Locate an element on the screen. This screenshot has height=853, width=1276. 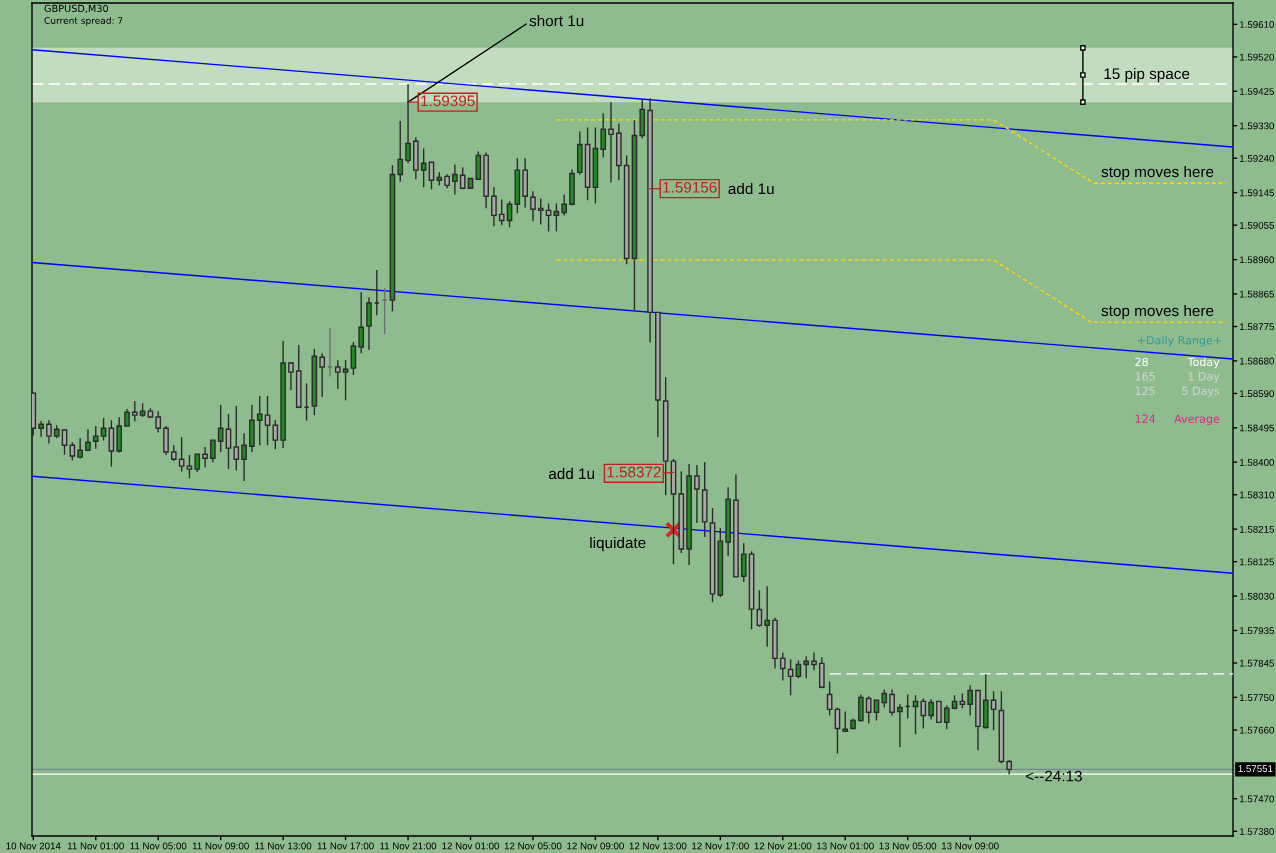
annotation: add 1u is located at coordinates (751, 188).